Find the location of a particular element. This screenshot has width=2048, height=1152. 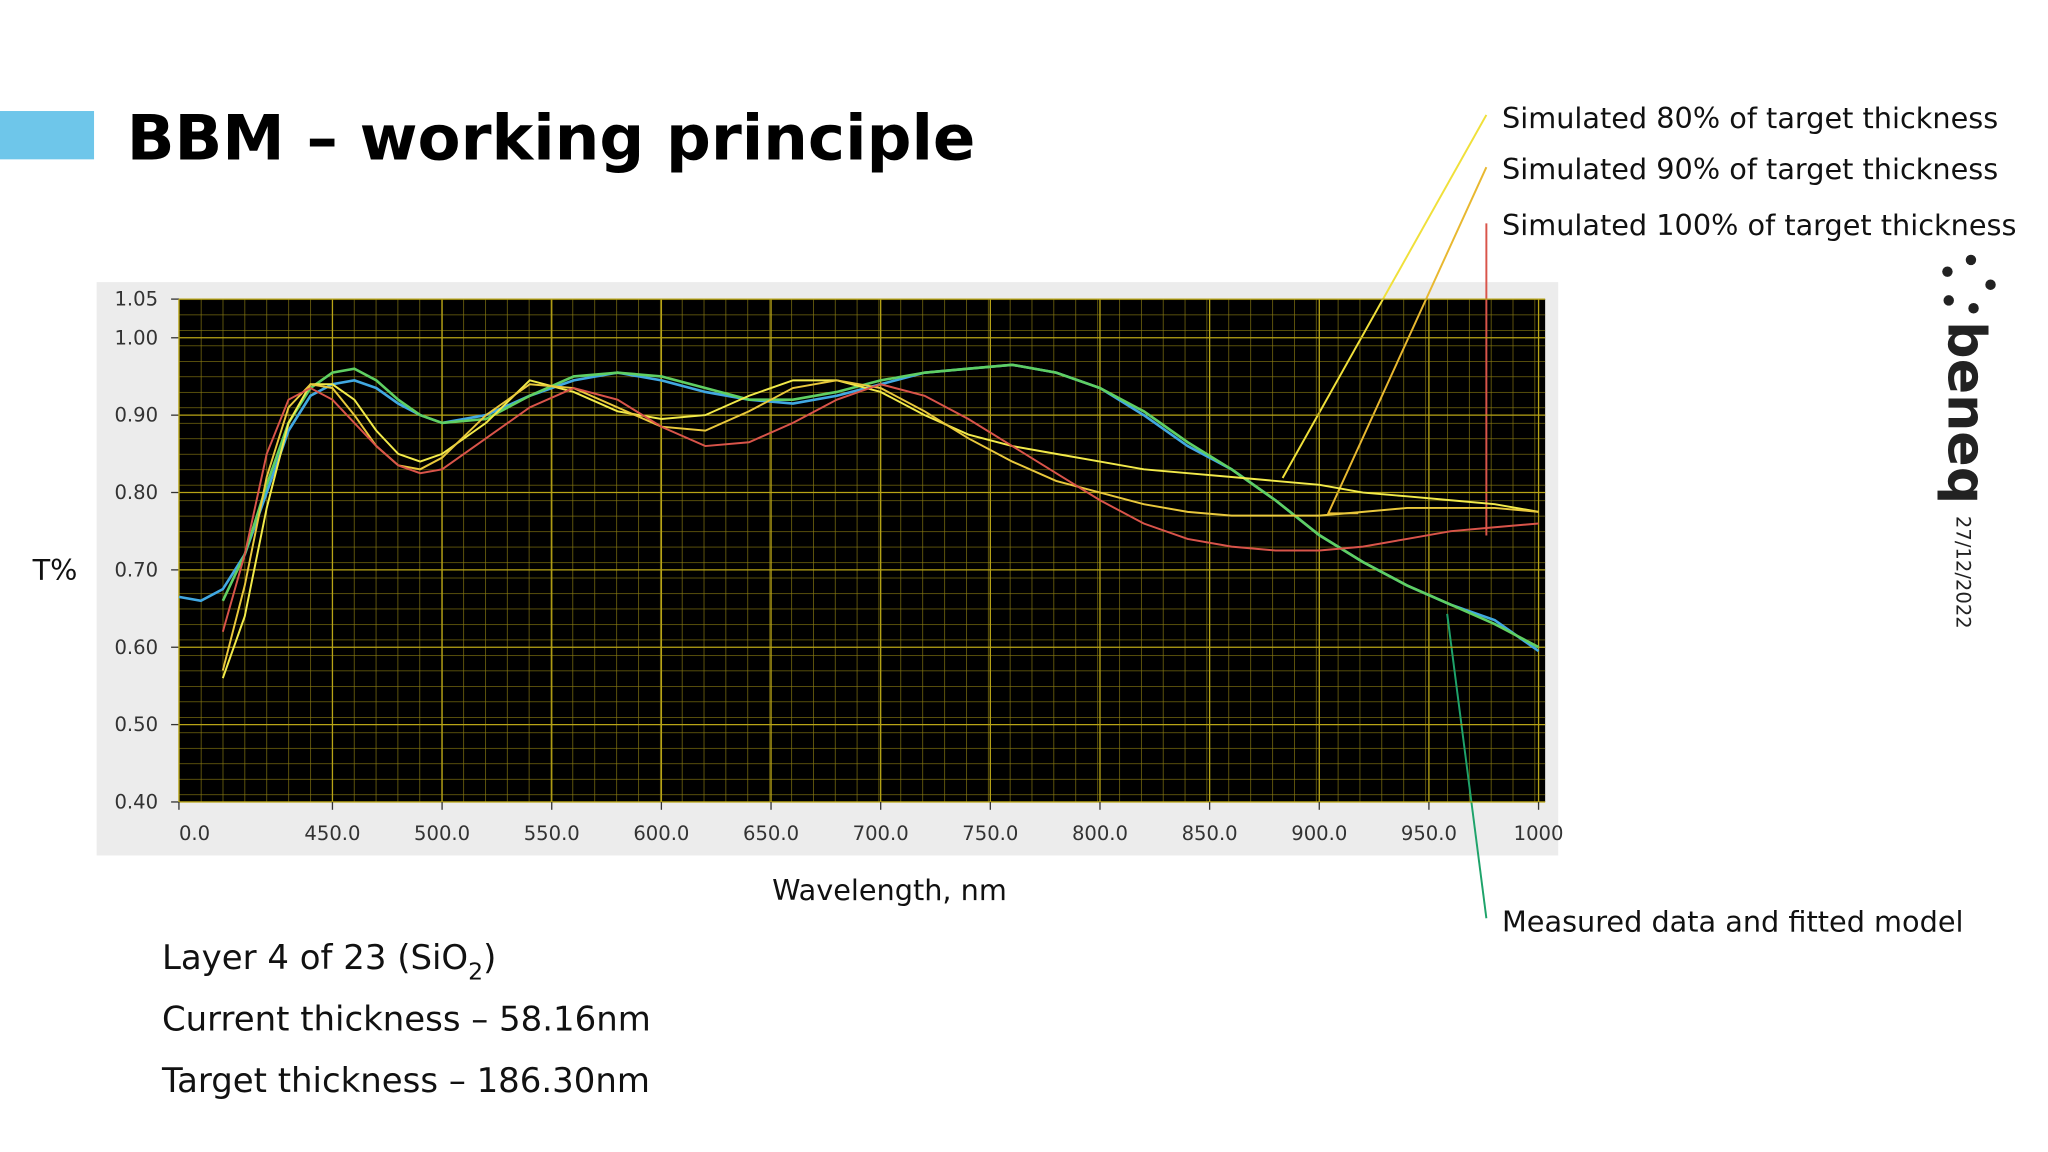

date: 27/12/2022 is located at coordinates (1963, 572).